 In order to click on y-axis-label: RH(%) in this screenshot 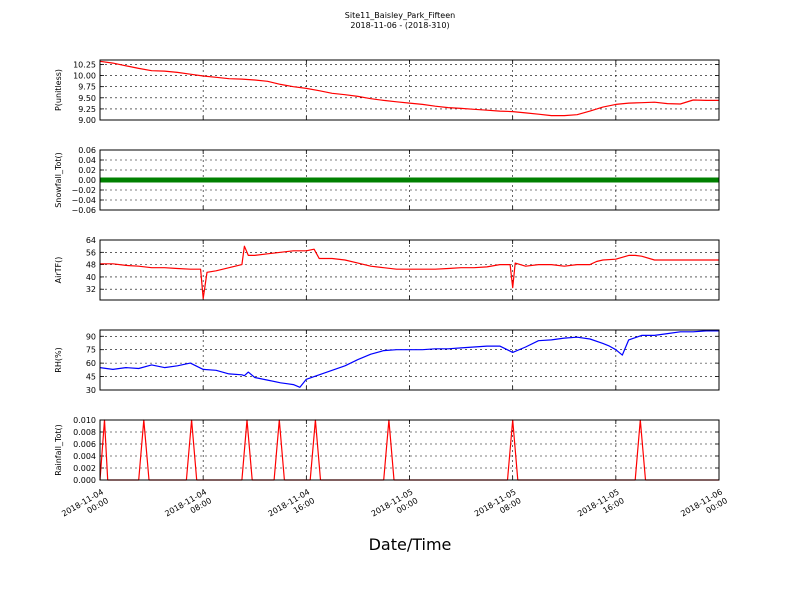, I will do `click(58, 359)`.